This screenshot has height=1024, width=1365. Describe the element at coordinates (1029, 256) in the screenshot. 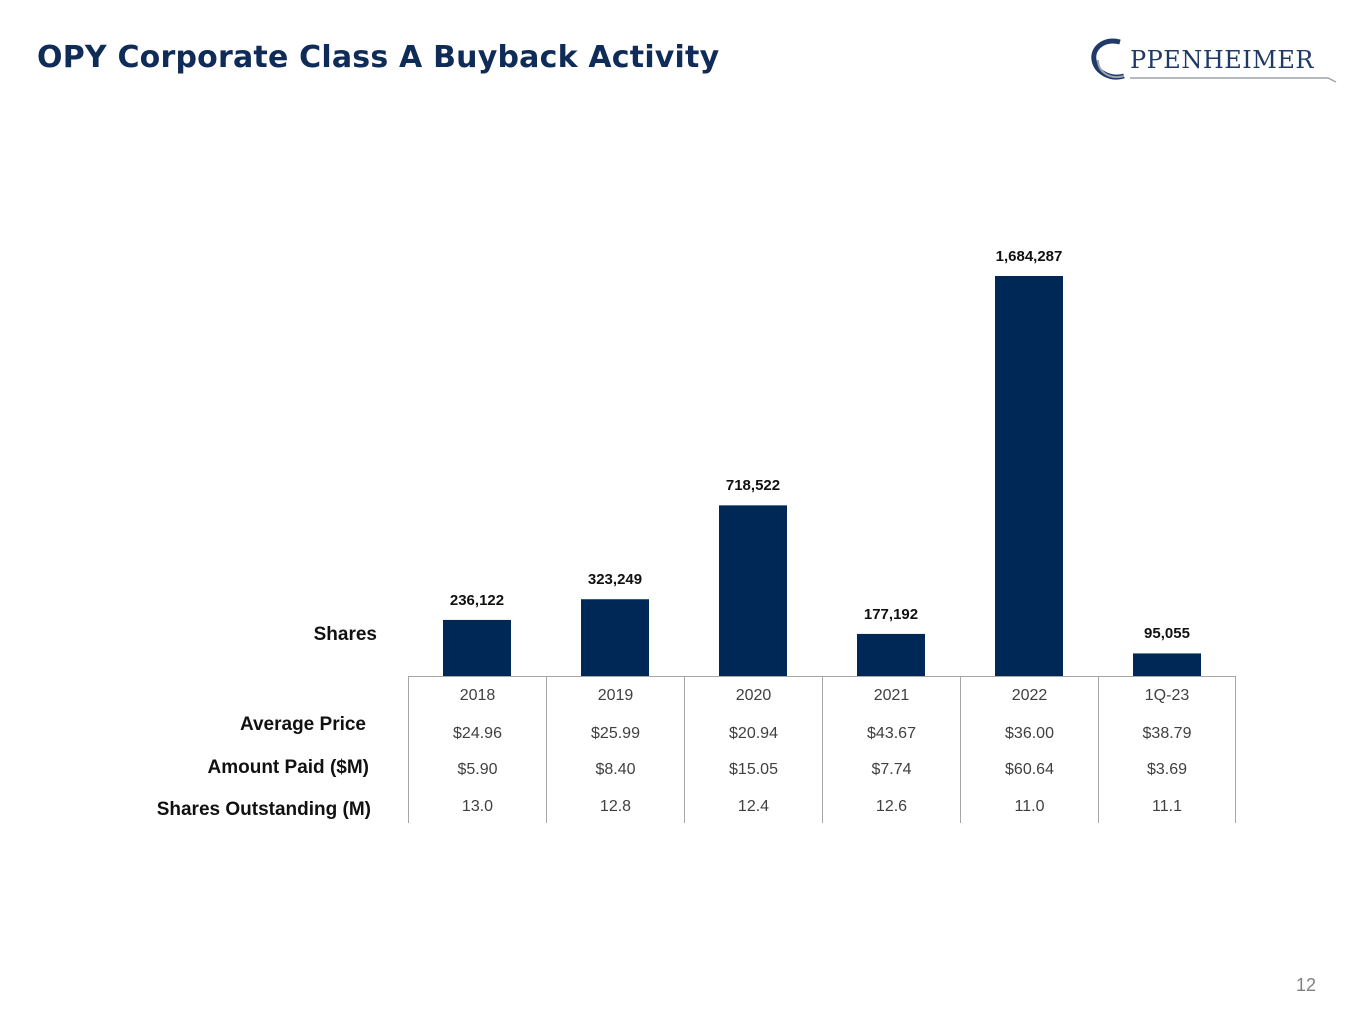

I see `bar-value-label: 1,684,287` at that location.